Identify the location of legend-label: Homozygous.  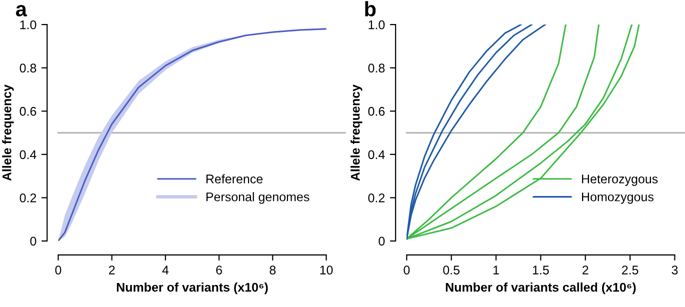
(618, 198).